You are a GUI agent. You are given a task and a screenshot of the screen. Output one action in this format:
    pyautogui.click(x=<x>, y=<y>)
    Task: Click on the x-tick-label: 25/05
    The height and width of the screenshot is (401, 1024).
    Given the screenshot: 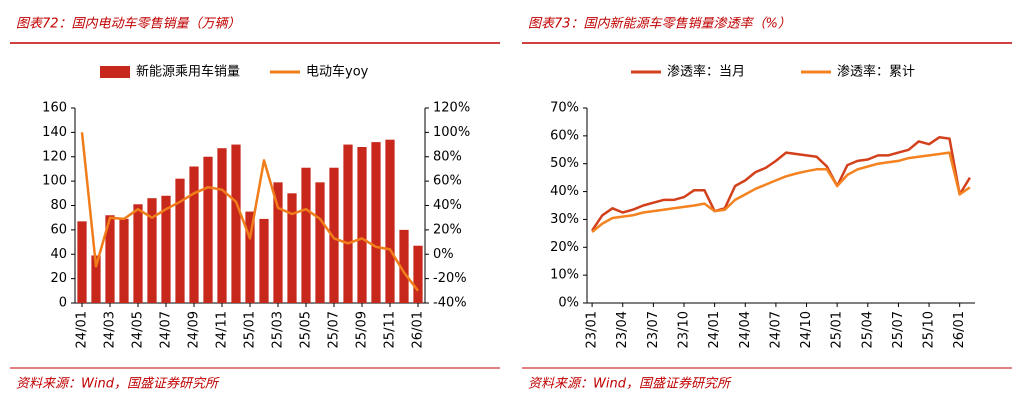 What is the action you would take?
    pyautogui.click(x=306, y=329)
    